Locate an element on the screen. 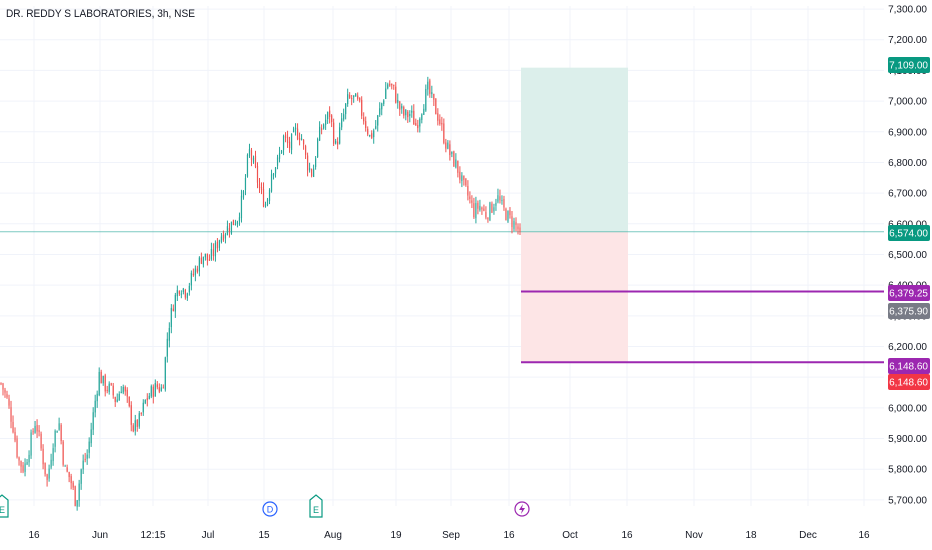 This screenshot has height=550, width=932. price-tag-label: 6,148.60 is located at coordinates (908, 383).